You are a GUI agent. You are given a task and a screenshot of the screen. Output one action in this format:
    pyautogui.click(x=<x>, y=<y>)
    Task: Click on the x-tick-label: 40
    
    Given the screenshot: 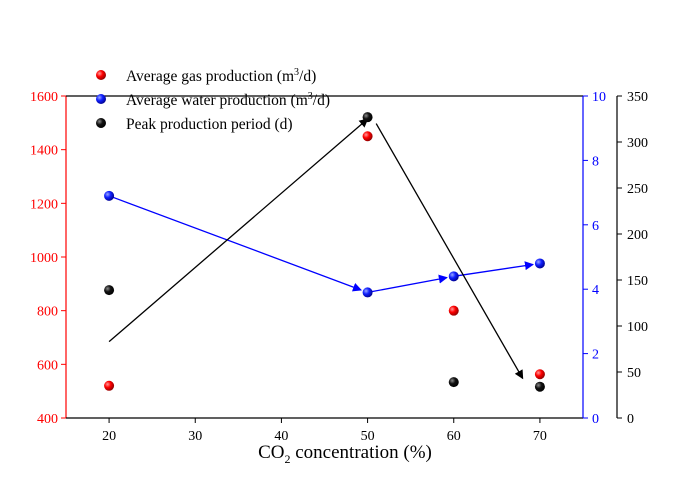 What is the action you would take?
    pyautogui.click(x=281, y=436)
    